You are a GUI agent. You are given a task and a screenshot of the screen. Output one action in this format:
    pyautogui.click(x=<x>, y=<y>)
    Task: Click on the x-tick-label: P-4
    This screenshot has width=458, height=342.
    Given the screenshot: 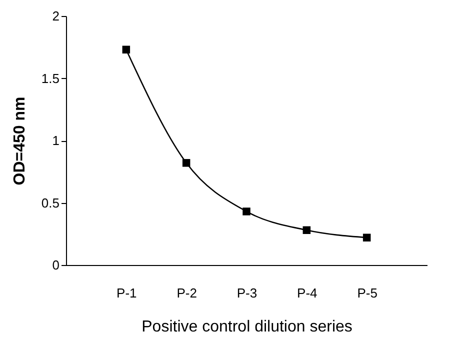 What is the action you would take?
    pyautogui.click(x=307, y=293)
    